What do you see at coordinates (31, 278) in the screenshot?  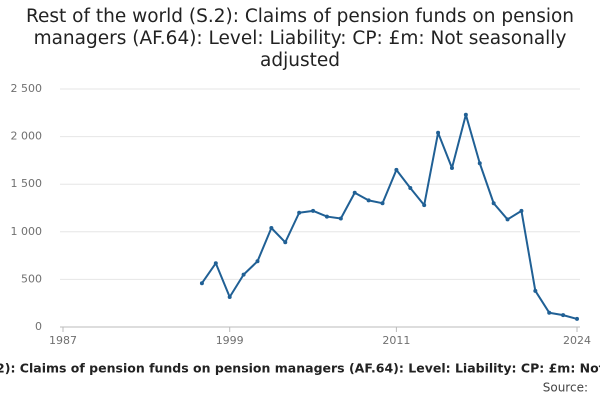 I see `y-tick-label: 500` at bounding box center [31, 278].